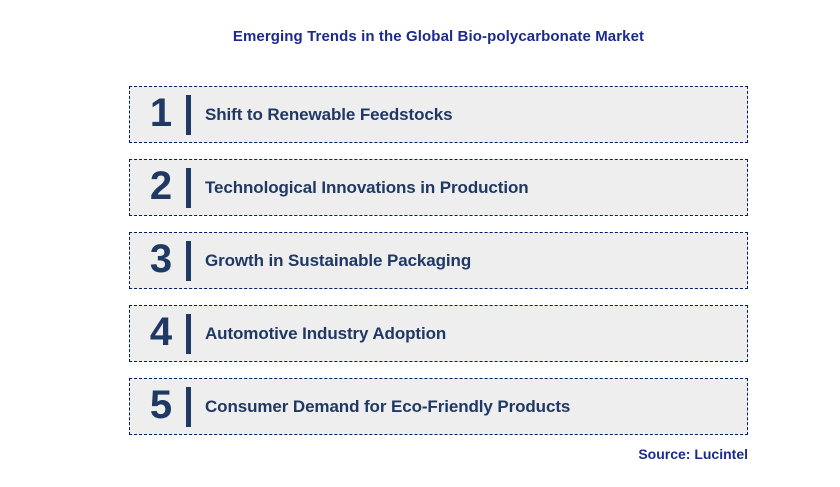 The image size is (840, 487). Describe the element at coordinates (338, 260) in the screenshot. I see `trend-label: Growth in Sustainable Packaging` at that location.